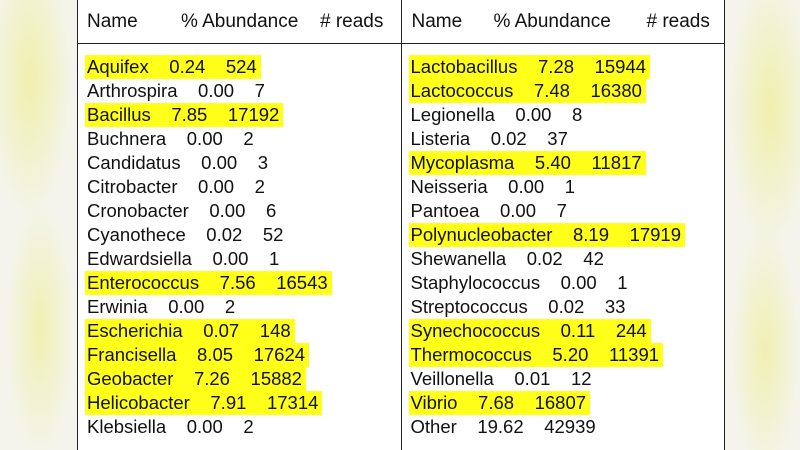 This screenshot has height=450, width=800. I want to click on reads-value: 17624, so click(279, 354).